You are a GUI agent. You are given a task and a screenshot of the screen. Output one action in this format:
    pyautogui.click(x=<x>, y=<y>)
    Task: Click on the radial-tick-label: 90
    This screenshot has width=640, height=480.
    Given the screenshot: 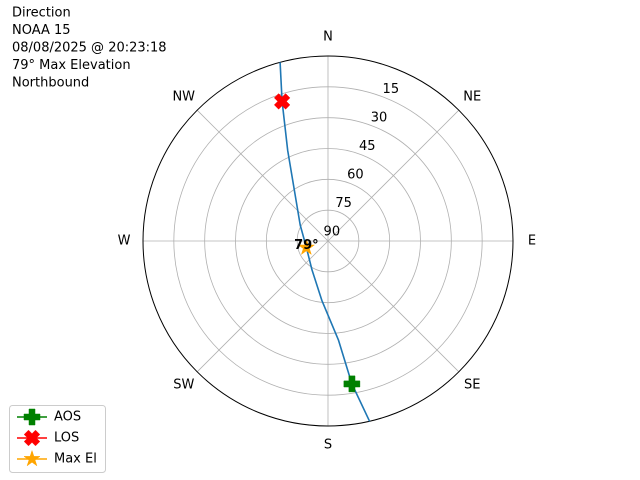 What is the action you would take?
    pyautogui.click(x=332, y=231)
    